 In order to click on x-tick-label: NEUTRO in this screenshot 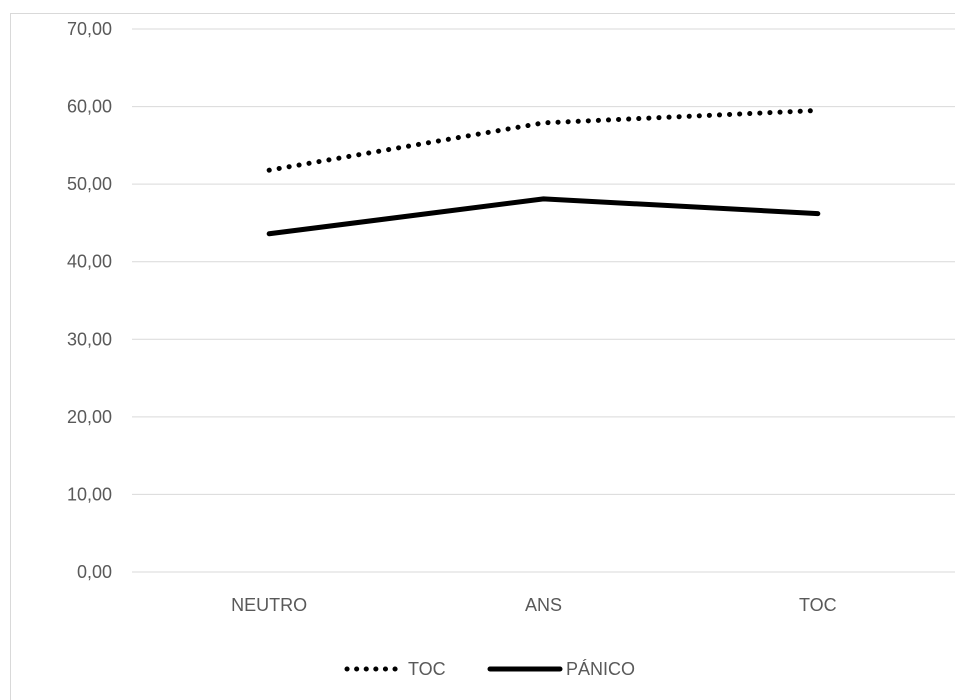, I will do `click(269, 605)`.